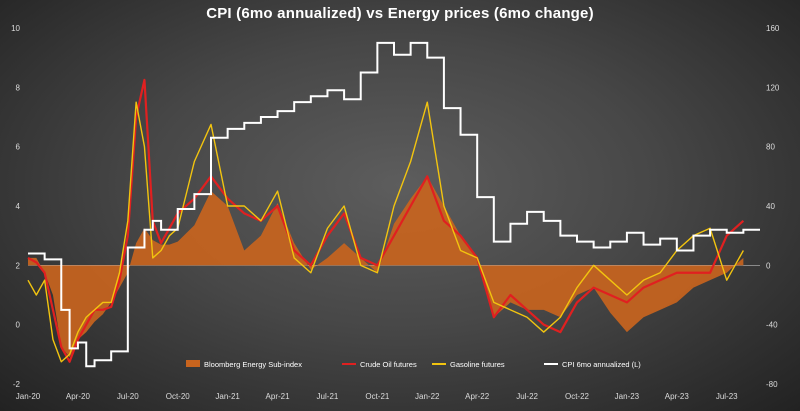  What do you see at coordinates (227, 396) in the screenshot?
I see `x-tick-label: Jan-21` at bounding box center [227, 396].